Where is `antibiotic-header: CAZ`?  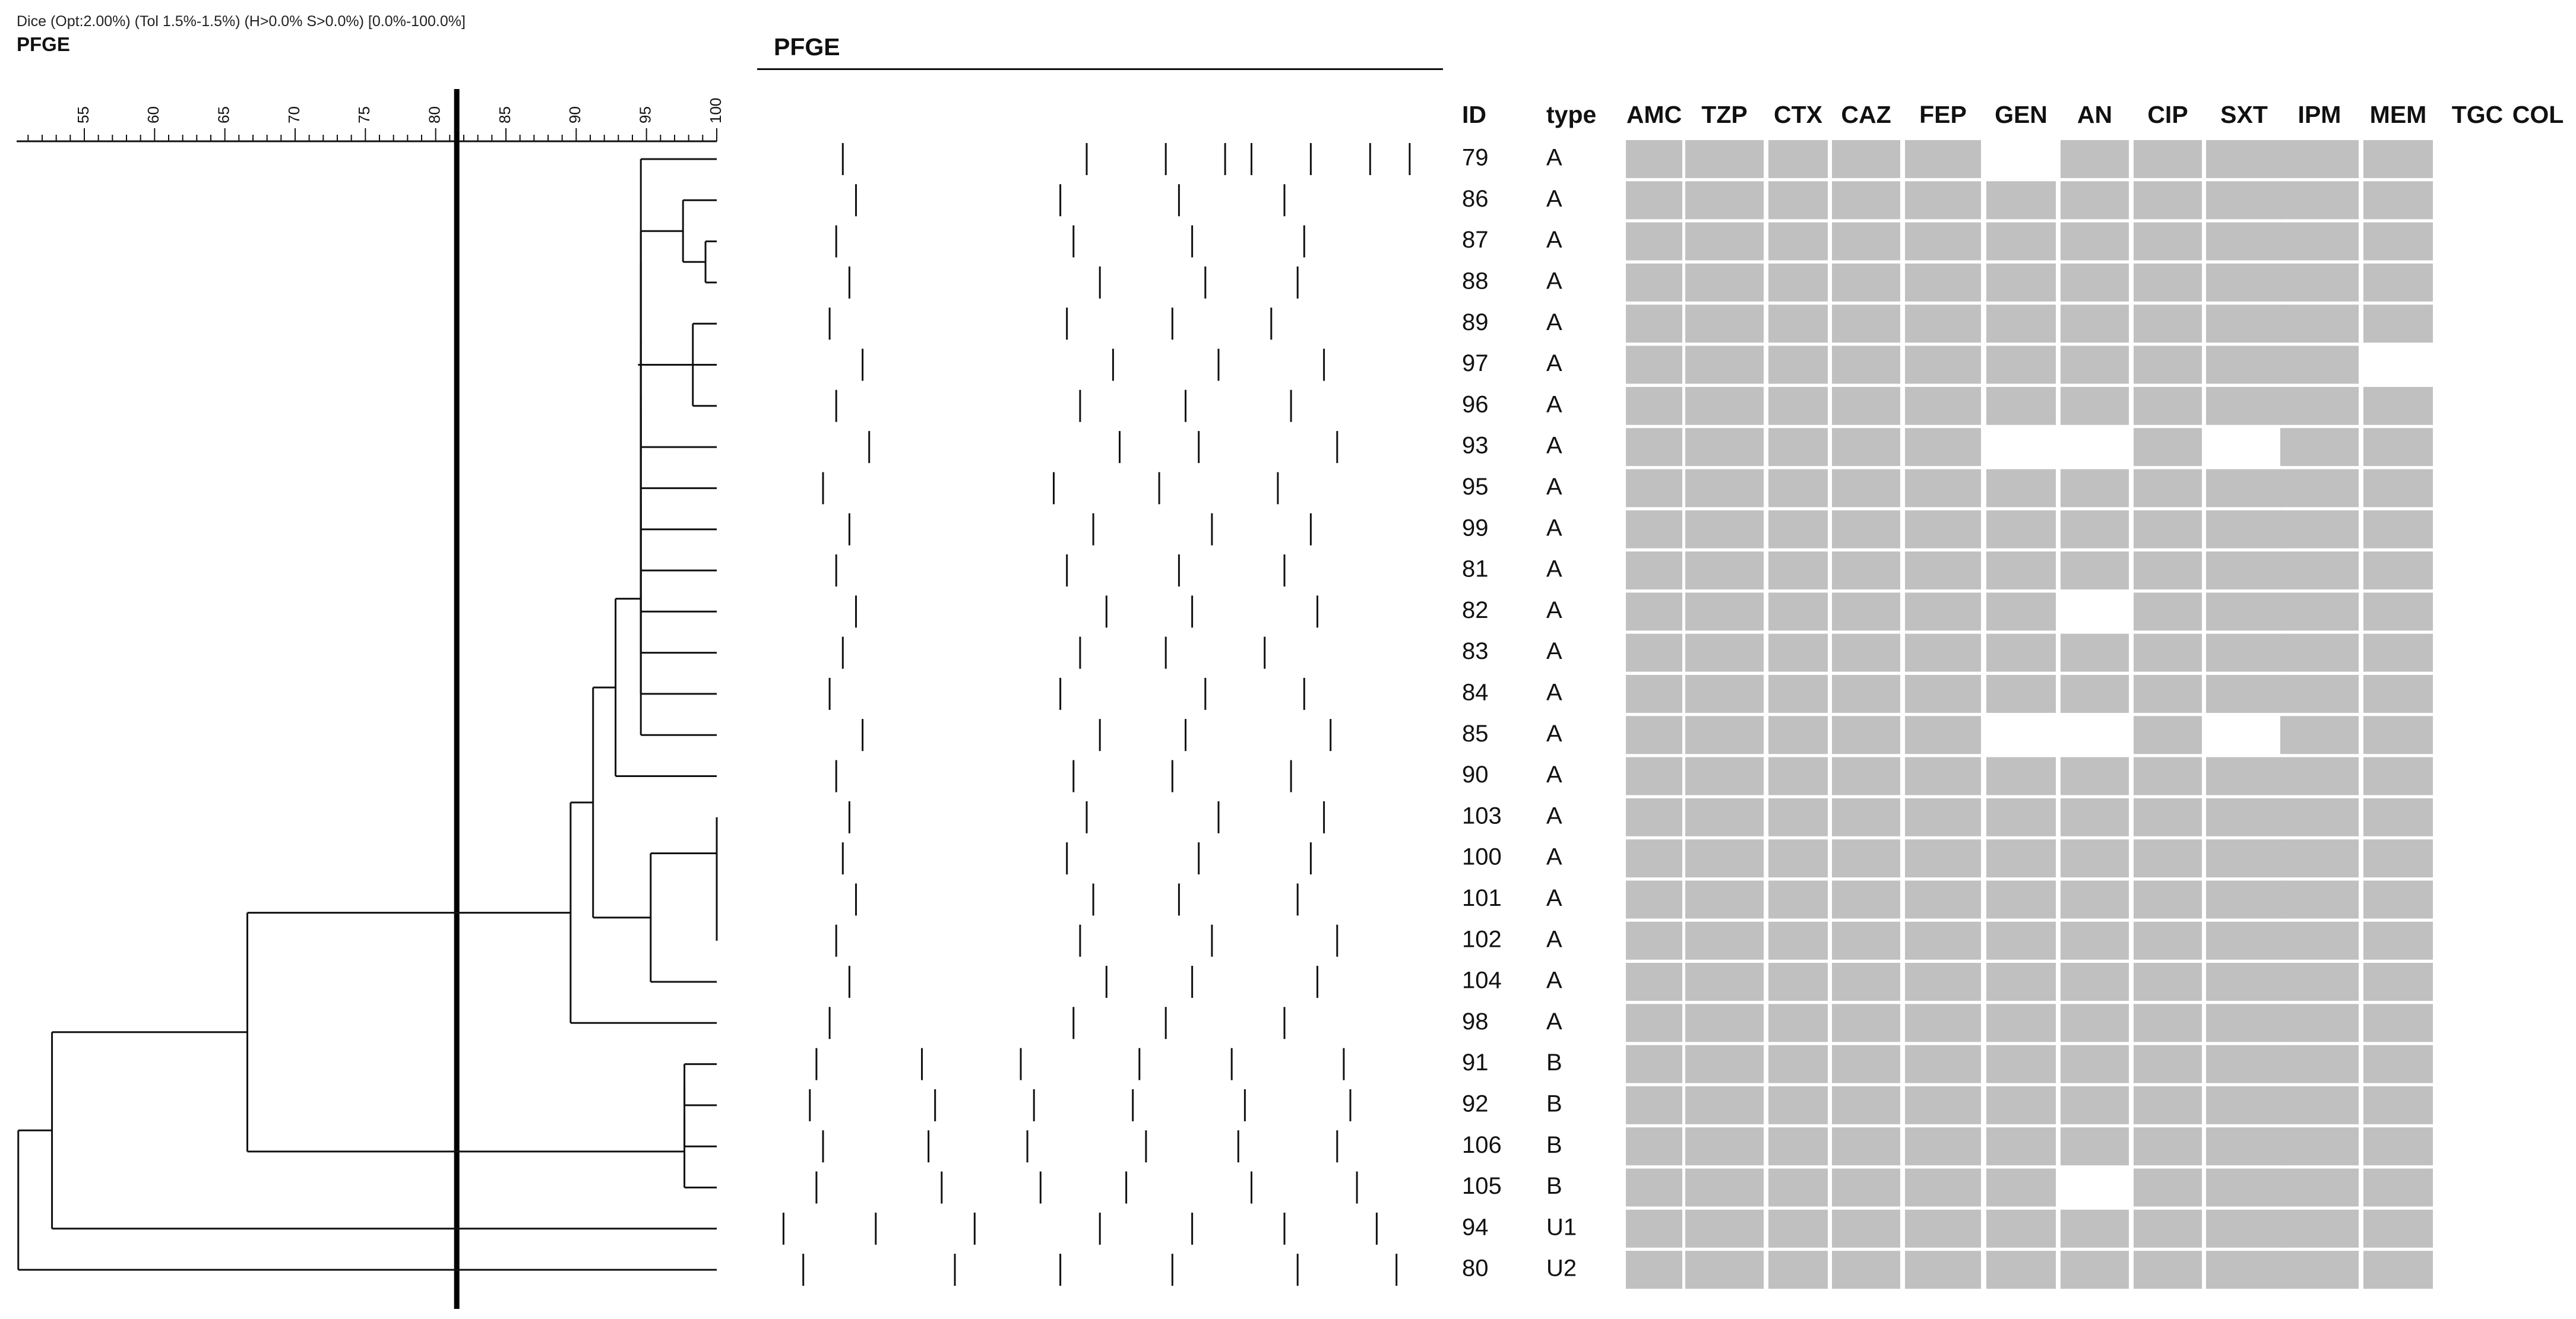
antibiotic-header: CAZ is located at coordinates (1866, 114).